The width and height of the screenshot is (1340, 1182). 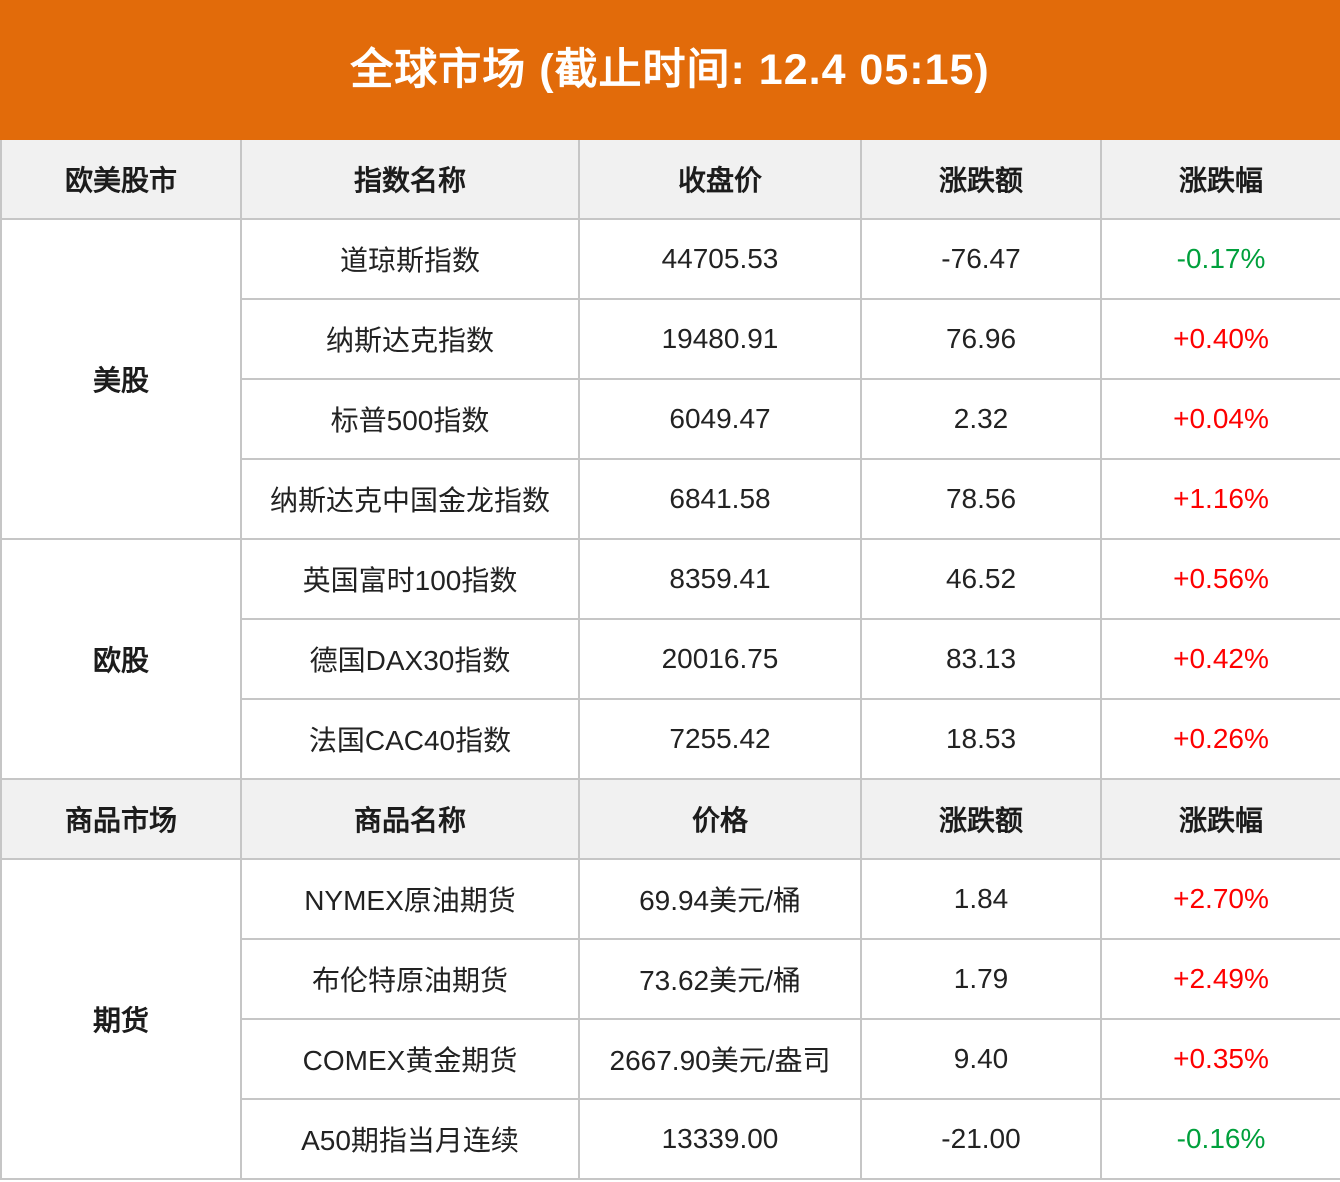 What do you see at coordinates (1220, 899) in the screenshot?
I see `pct-cell: +2.70%` at bounding box center [1220, 899].